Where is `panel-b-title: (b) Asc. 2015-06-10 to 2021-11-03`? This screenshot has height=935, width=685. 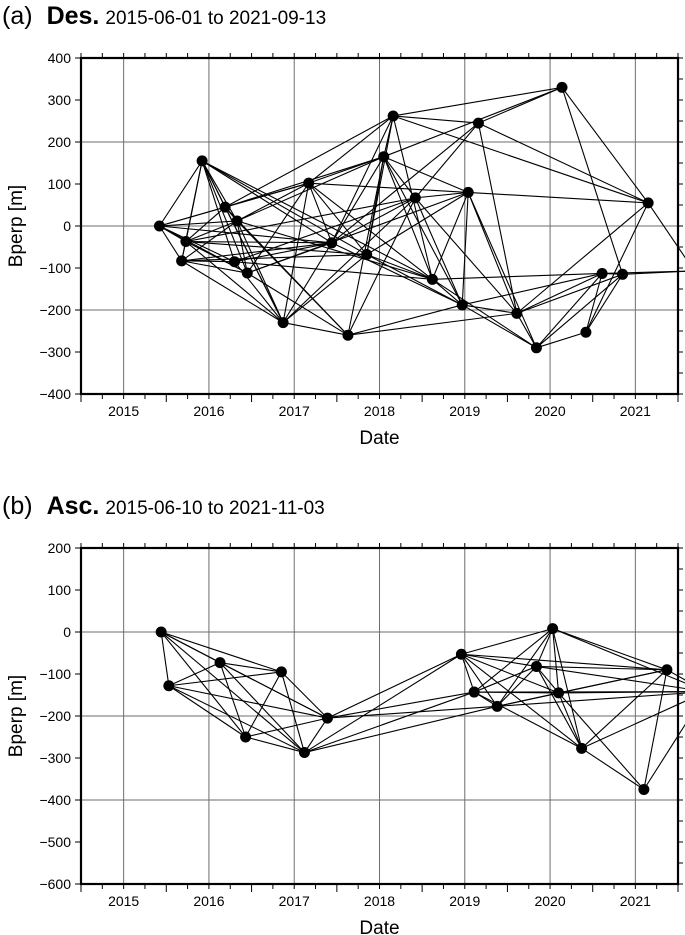
panel-b-title: (b) Asc. 2015-06-10 to 2021-11-03 is located at coordinates (163, 506).